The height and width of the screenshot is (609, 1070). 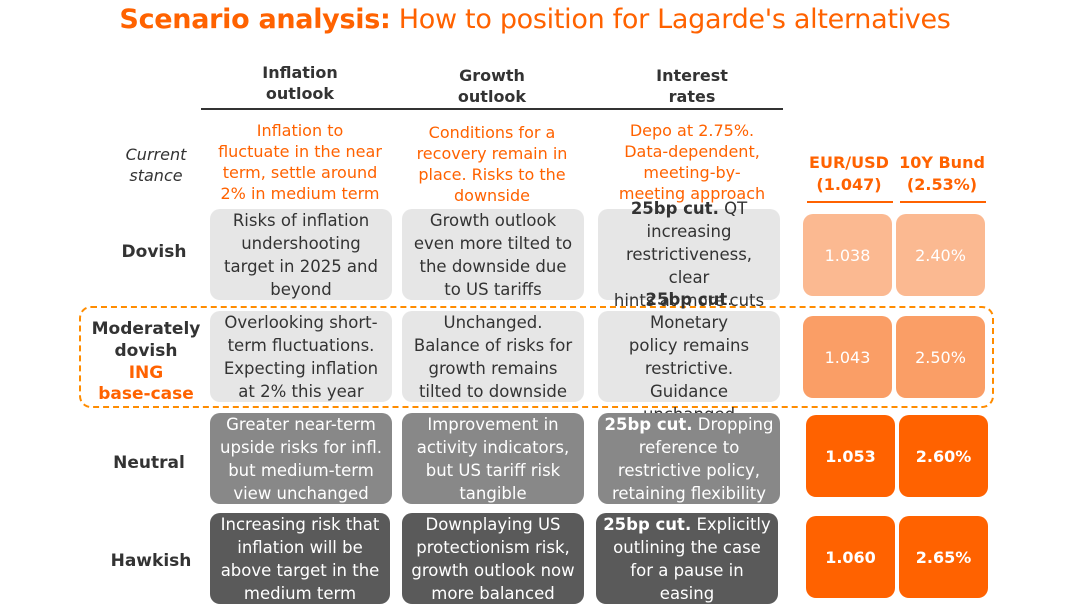 I want to click on hawkish-eurusd-value: 1.060, so click(x=850, y=557).